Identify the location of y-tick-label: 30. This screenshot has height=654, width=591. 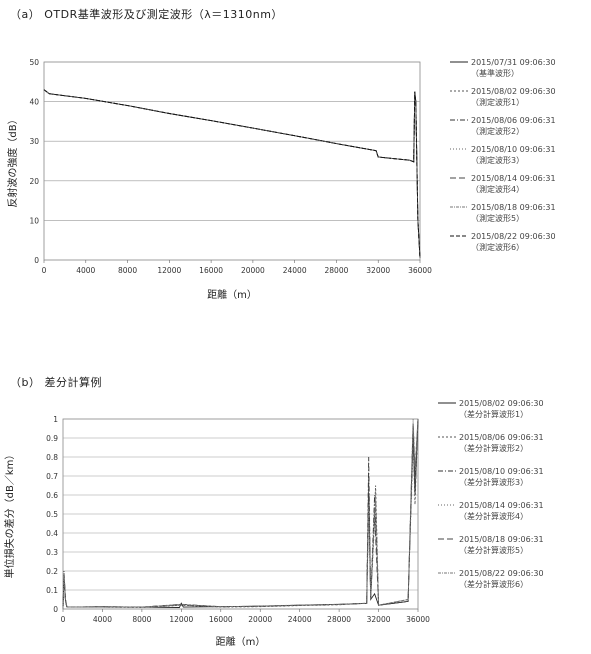
(34, 141).